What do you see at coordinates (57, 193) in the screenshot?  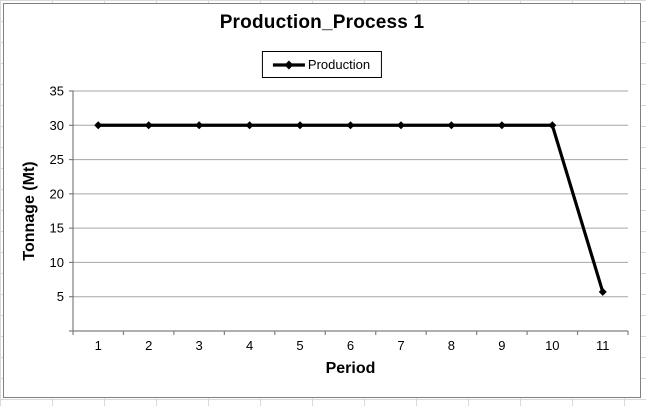 I see `y-tick-label: 20` at bounding box center [57, 193].